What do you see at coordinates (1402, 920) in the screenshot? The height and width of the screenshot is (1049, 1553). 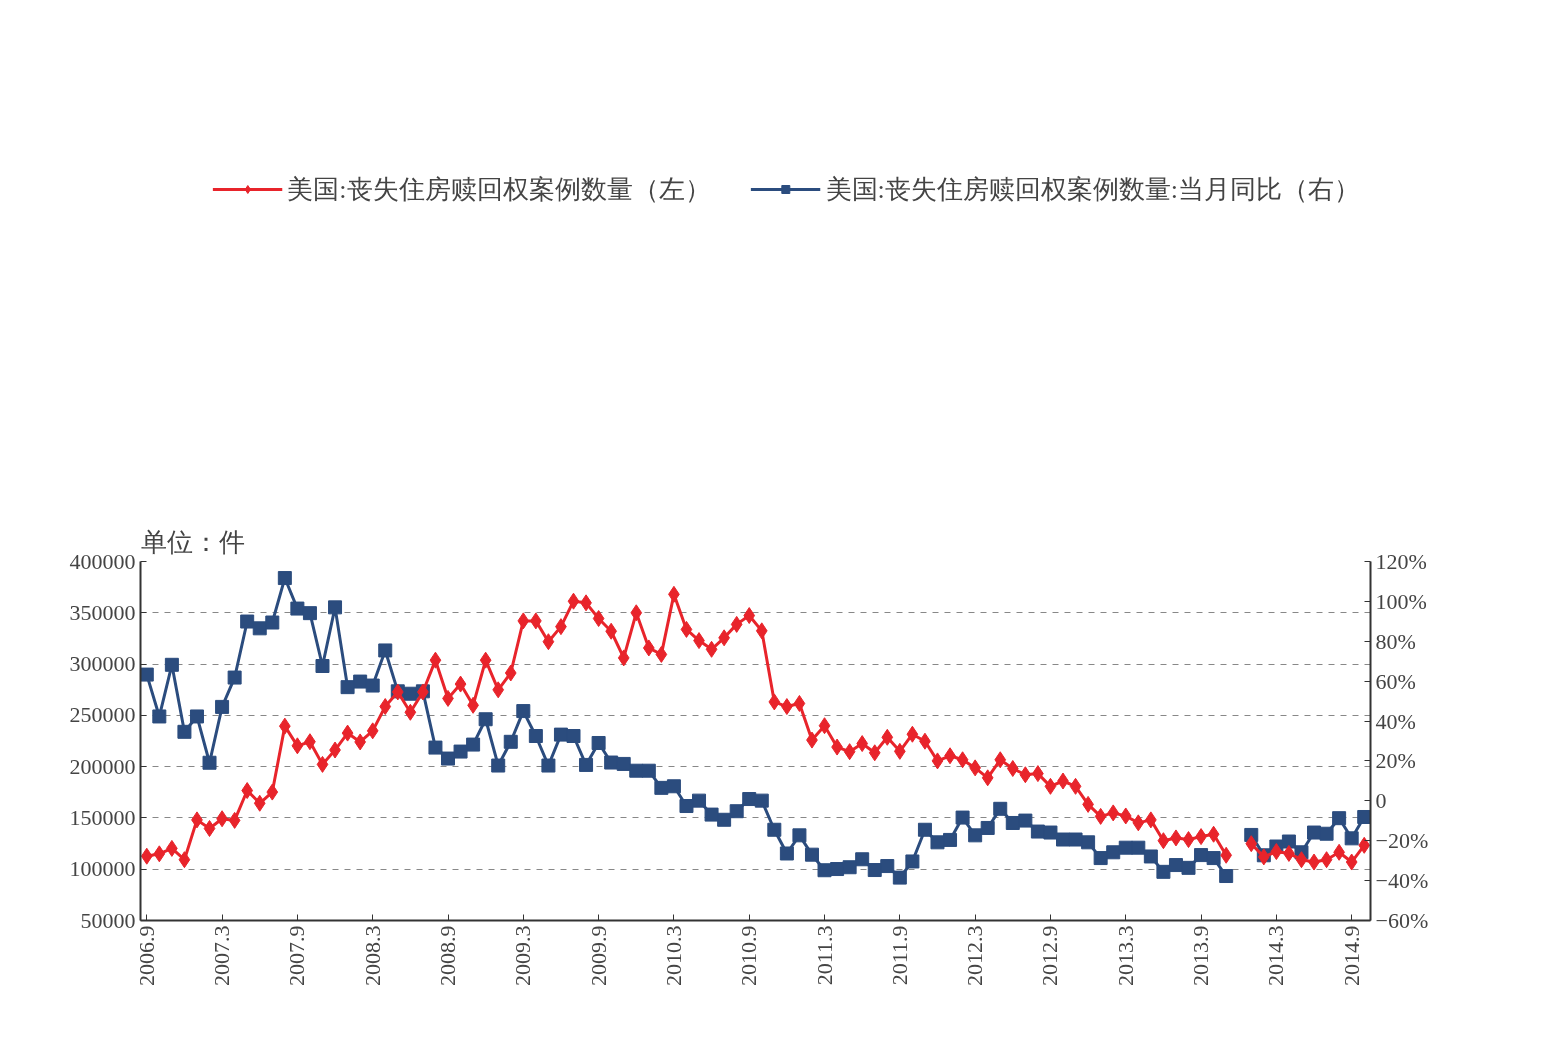 I see `y2-tick-label: −60%` at bounding box center [1402, 920].